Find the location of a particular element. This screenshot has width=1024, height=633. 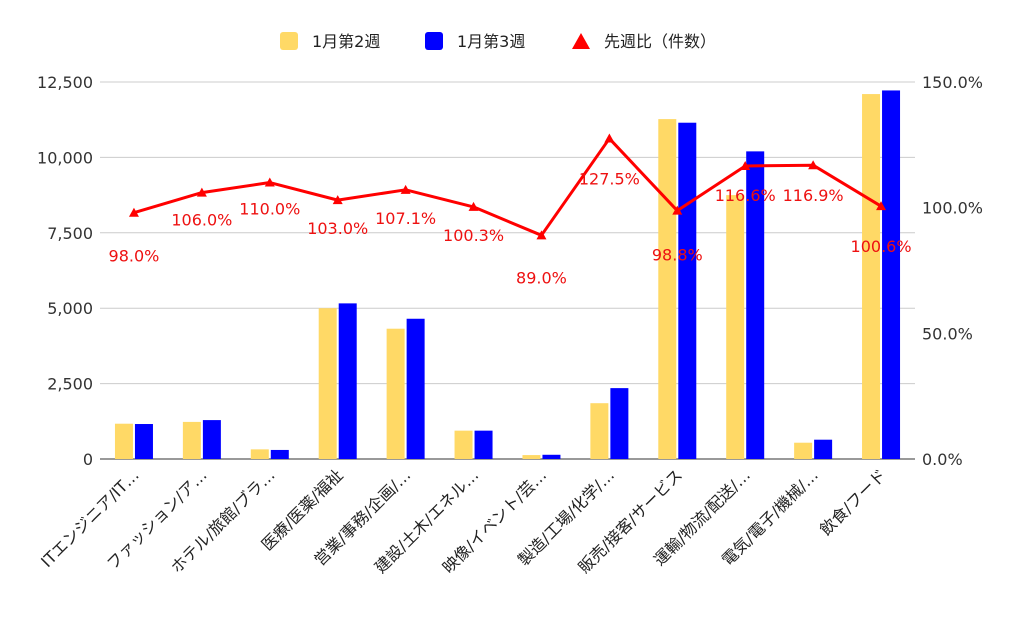

ratio-data-label: 100.6% is located at coordinates (881, 246).